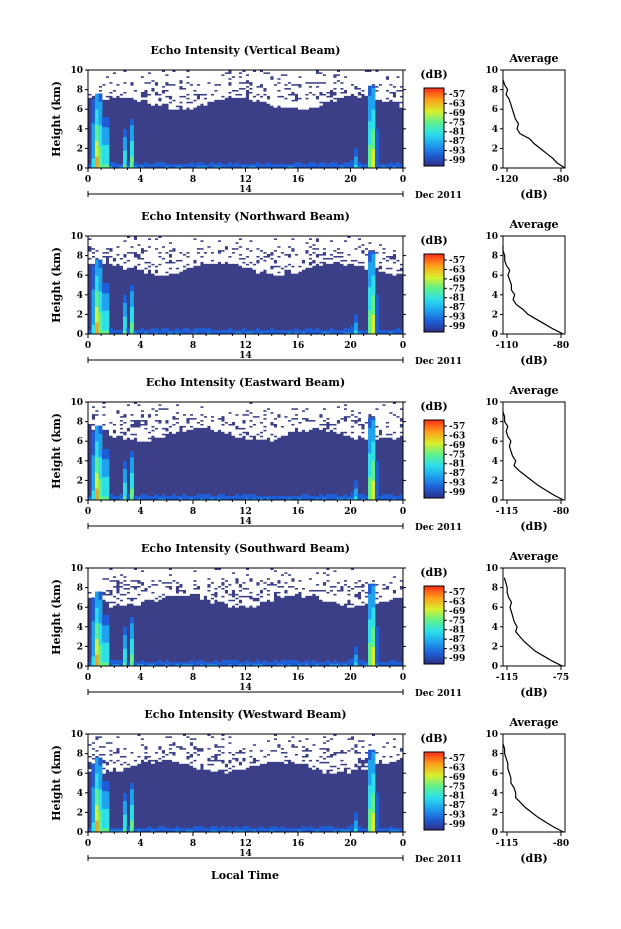  I want to click on profile-x-tick-label: -120, so click(507, 180).